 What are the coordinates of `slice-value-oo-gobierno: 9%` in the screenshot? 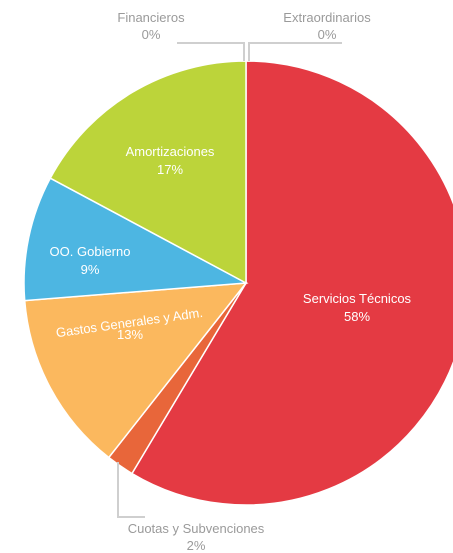 It's located at (90, 269).